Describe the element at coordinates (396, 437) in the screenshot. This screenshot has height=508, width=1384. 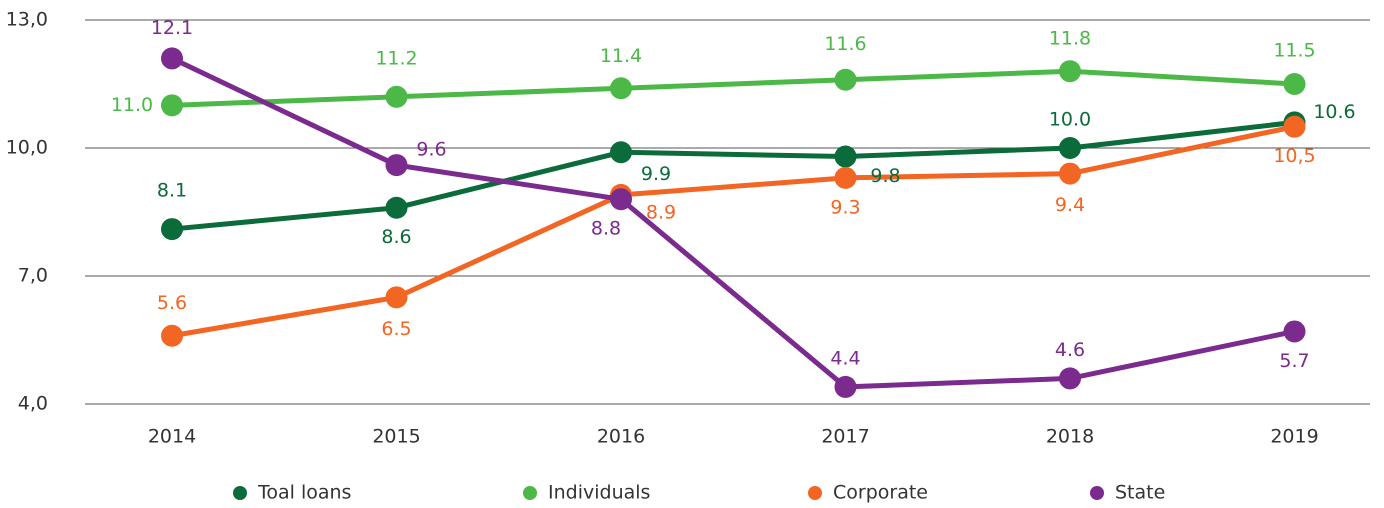
I see `x-tick-label: 2015` at that location.